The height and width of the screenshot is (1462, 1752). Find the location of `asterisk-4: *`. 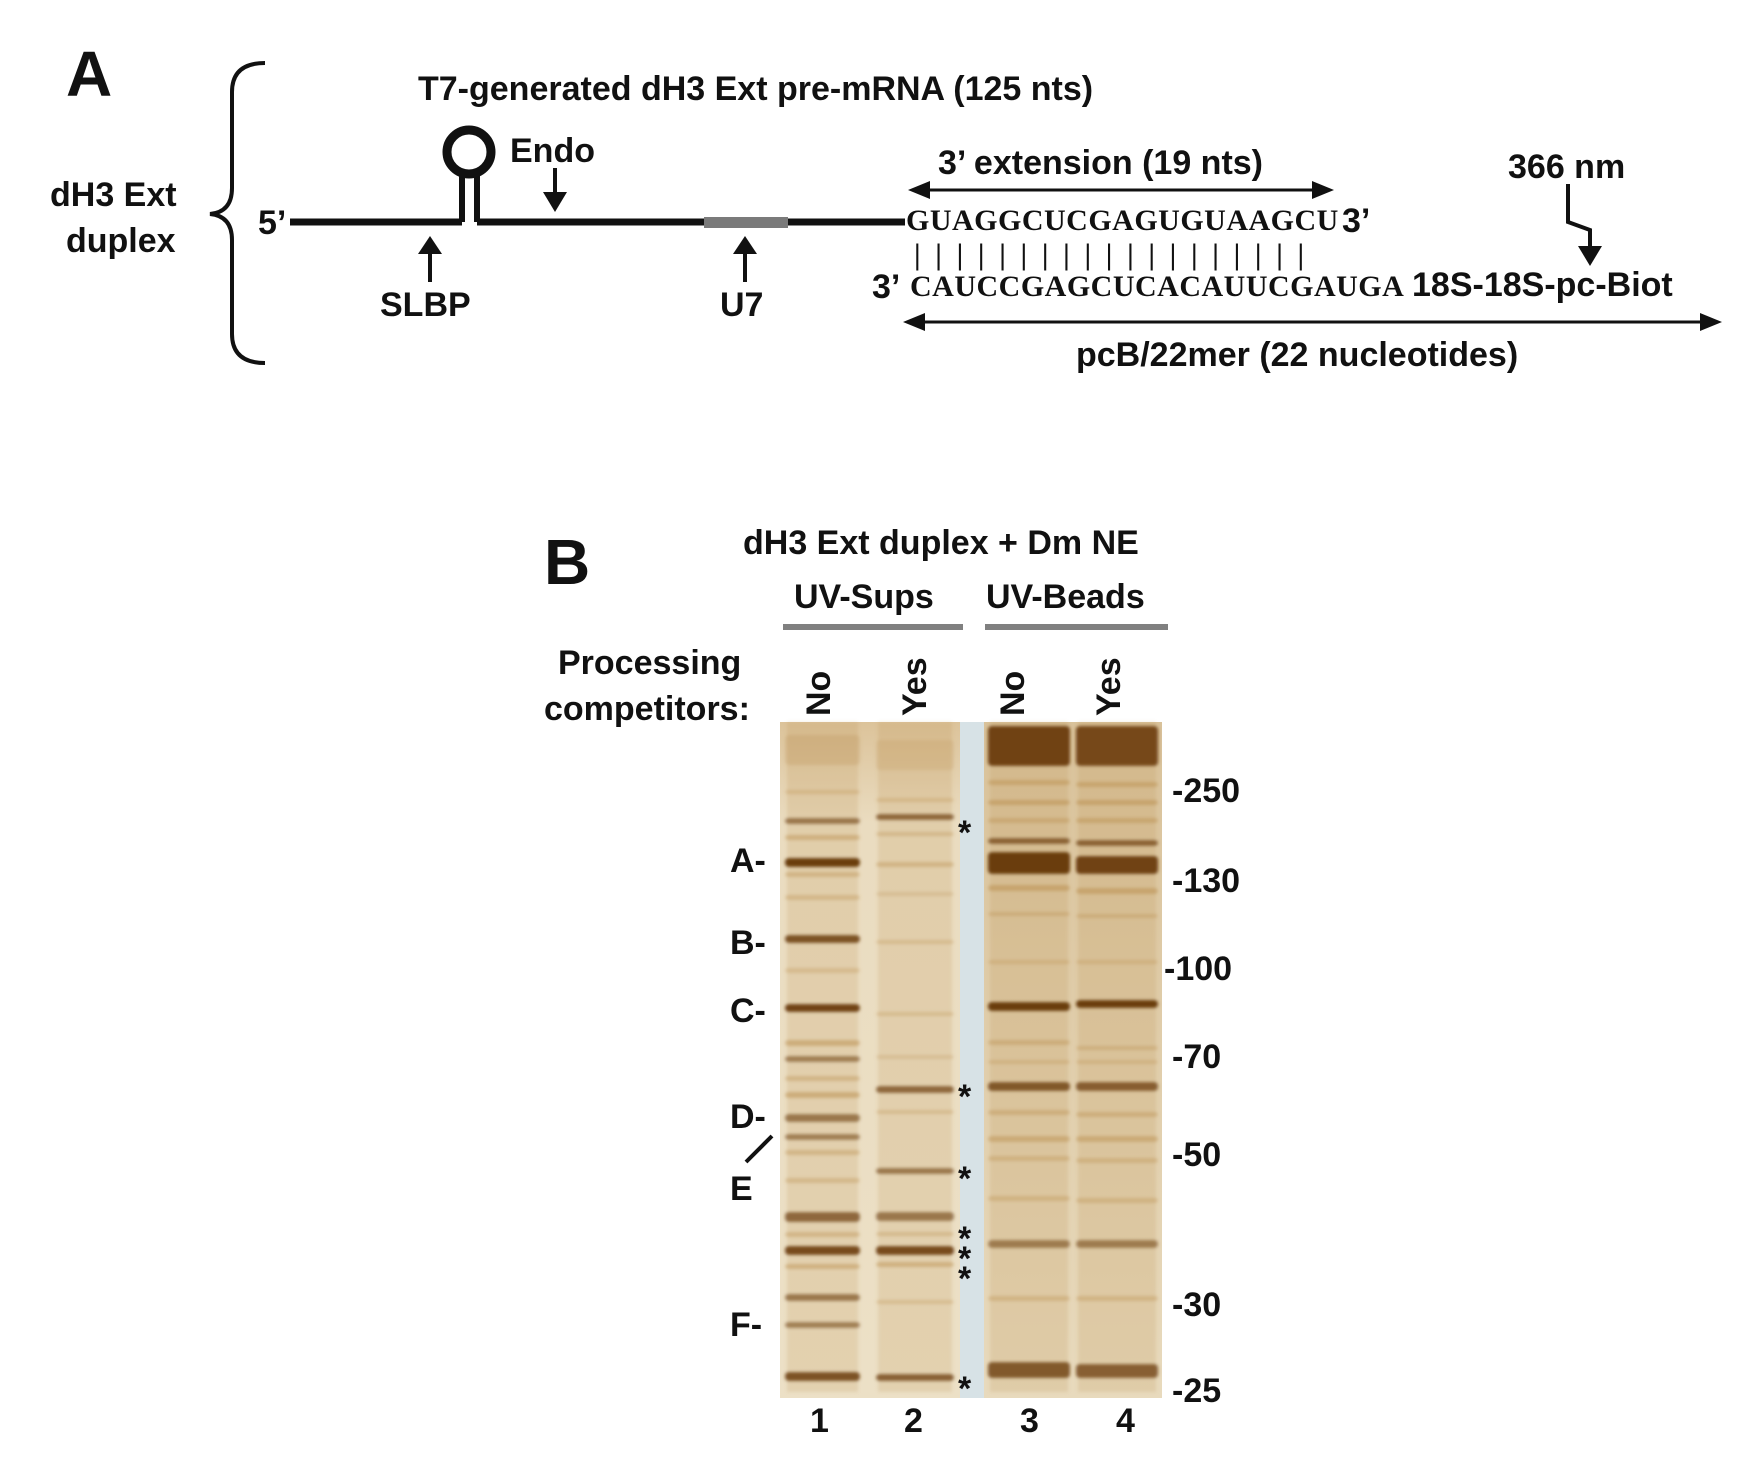

asterisk-4: * is located at coordinates (965, 1239).